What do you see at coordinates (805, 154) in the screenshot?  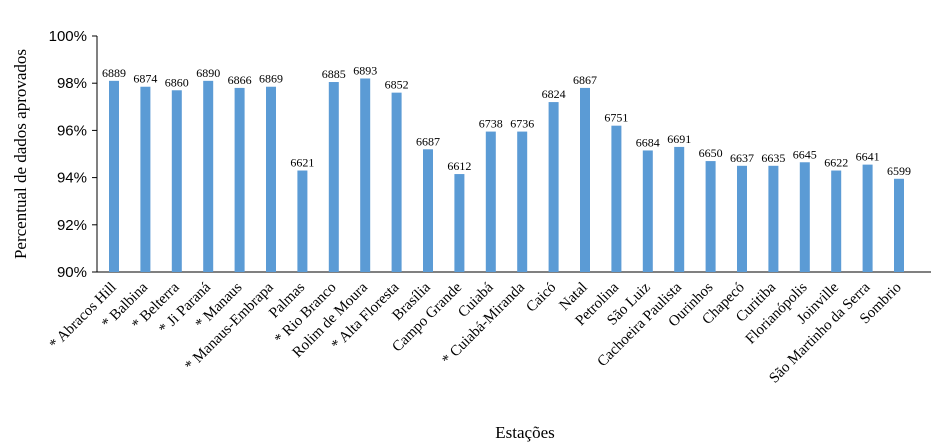 I see `bar-value-label: 6645` at bounding box center [805, 154].